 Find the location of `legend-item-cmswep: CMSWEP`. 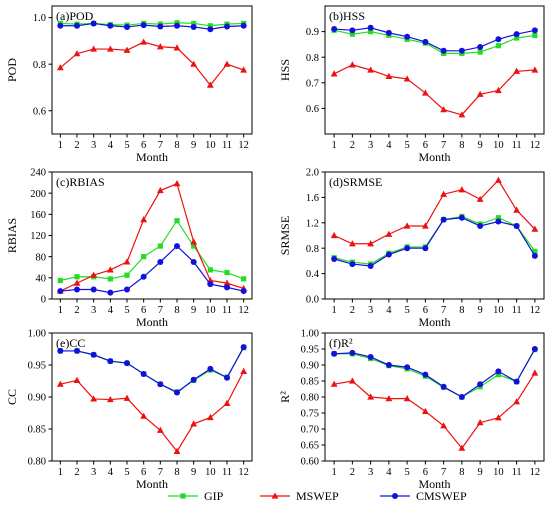

legend-item-cmswep: CMSWEP is located at coordinates (423, 496).